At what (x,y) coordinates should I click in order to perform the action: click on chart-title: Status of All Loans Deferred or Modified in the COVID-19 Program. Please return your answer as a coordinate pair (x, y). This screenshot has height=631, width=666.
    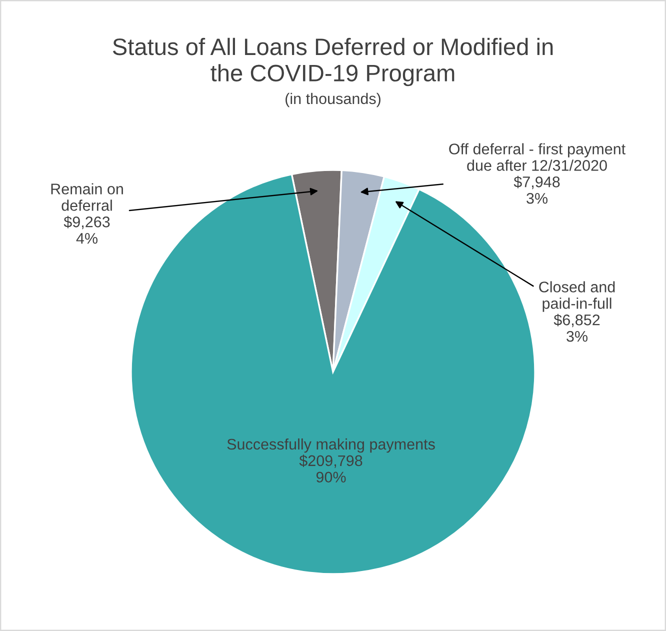
    Looking at the image, I should click on (332, 62).